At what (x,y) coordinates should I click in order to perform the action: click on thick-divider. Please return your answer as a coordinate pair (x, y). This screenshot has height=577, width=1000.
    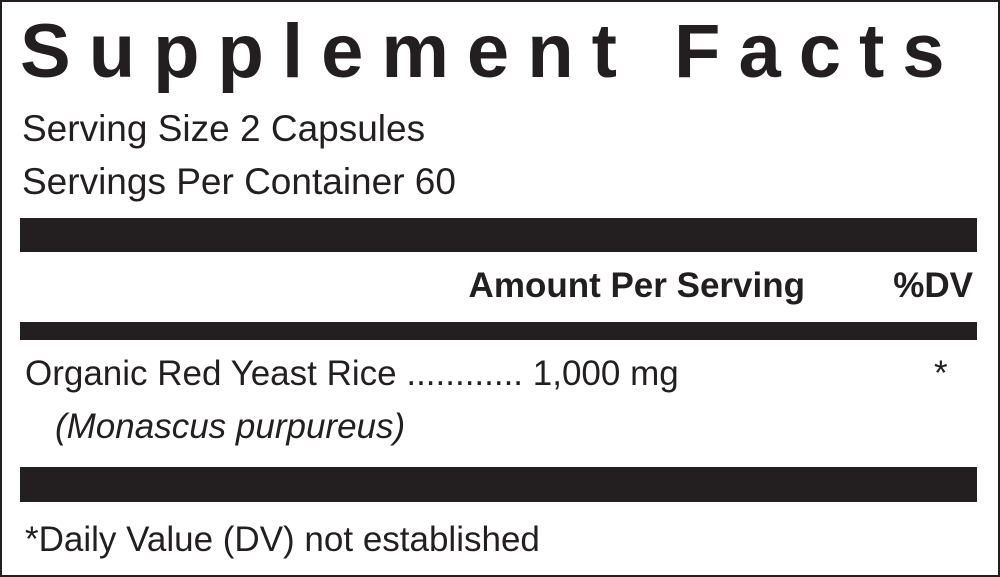
    Looking at the image, I should click on (498, 235).